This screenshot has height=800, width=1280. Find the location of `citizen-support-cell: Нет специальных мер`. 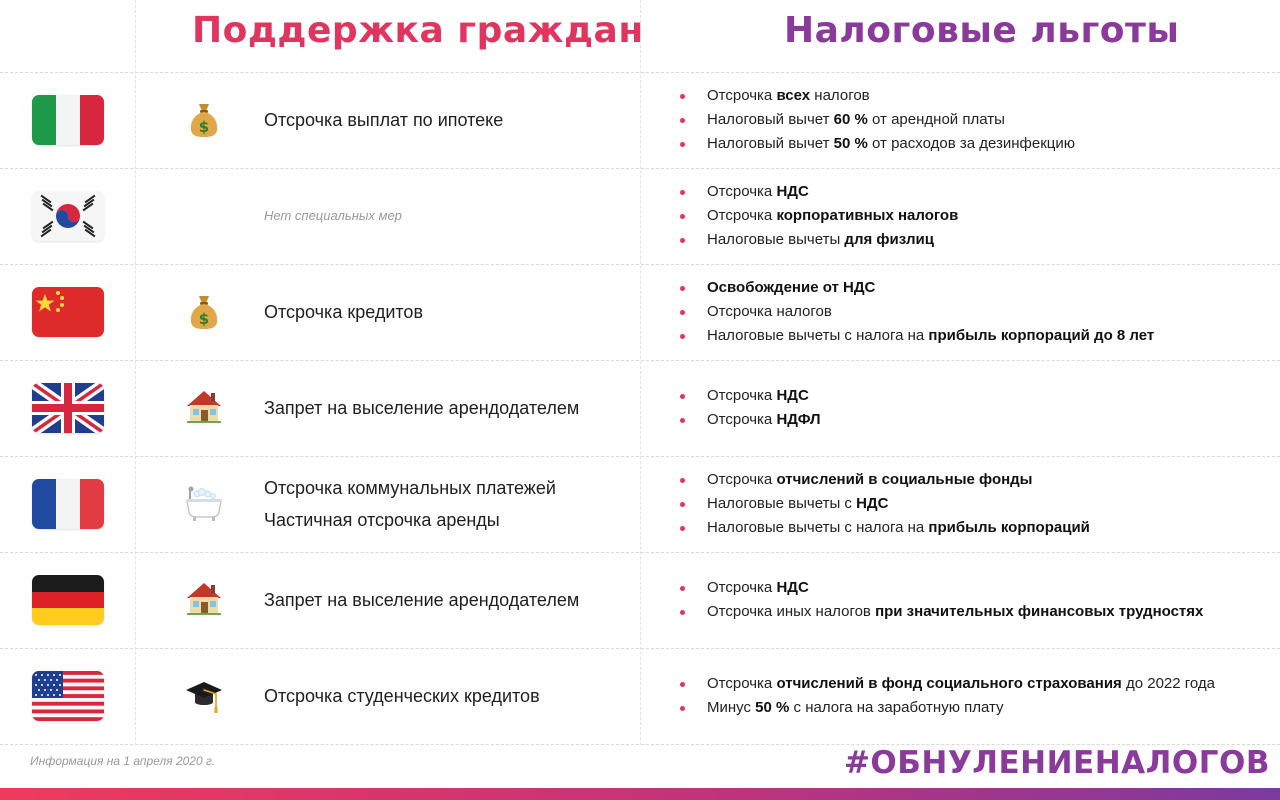

citizen-support-cell: Нет специальных мер is located at coordinates (333, 215).